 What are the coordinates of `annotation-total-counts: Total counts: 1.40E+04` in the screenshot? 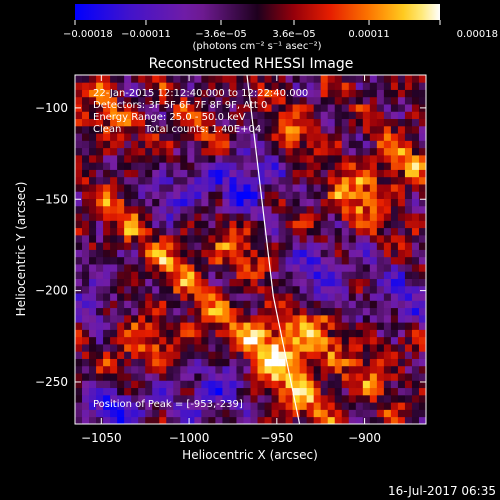 It's located at (202, 129).